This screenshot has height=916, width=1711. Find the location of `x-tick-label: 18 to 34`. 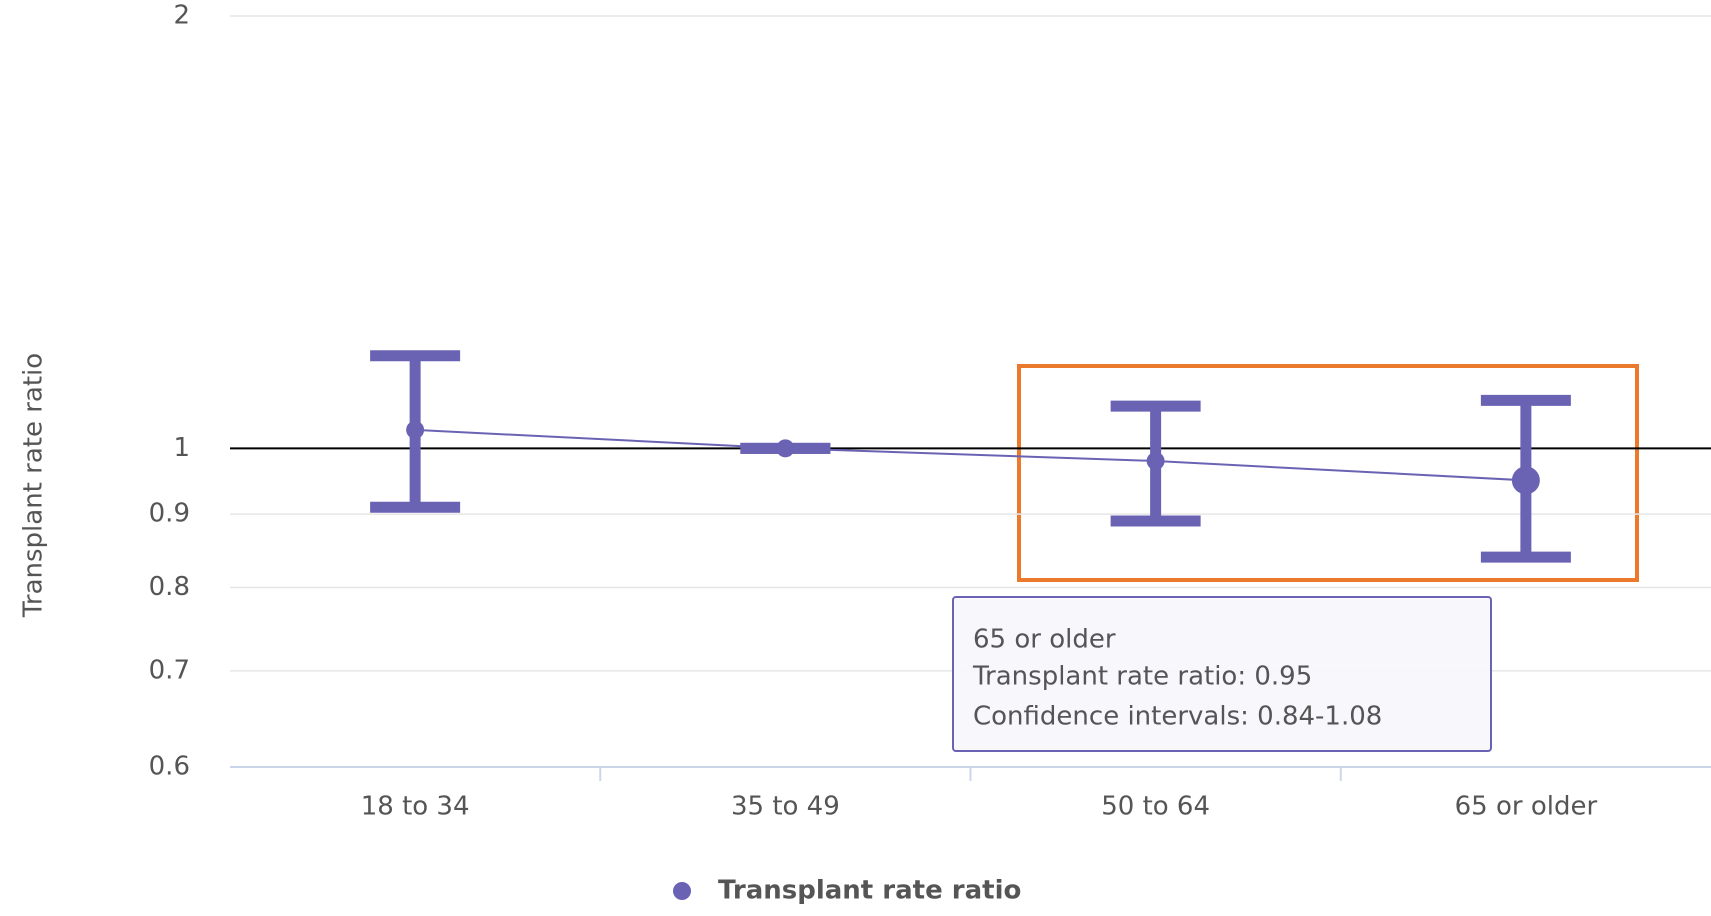

x-tick-label: 18 to 34 is located at coordinates (415, 807).